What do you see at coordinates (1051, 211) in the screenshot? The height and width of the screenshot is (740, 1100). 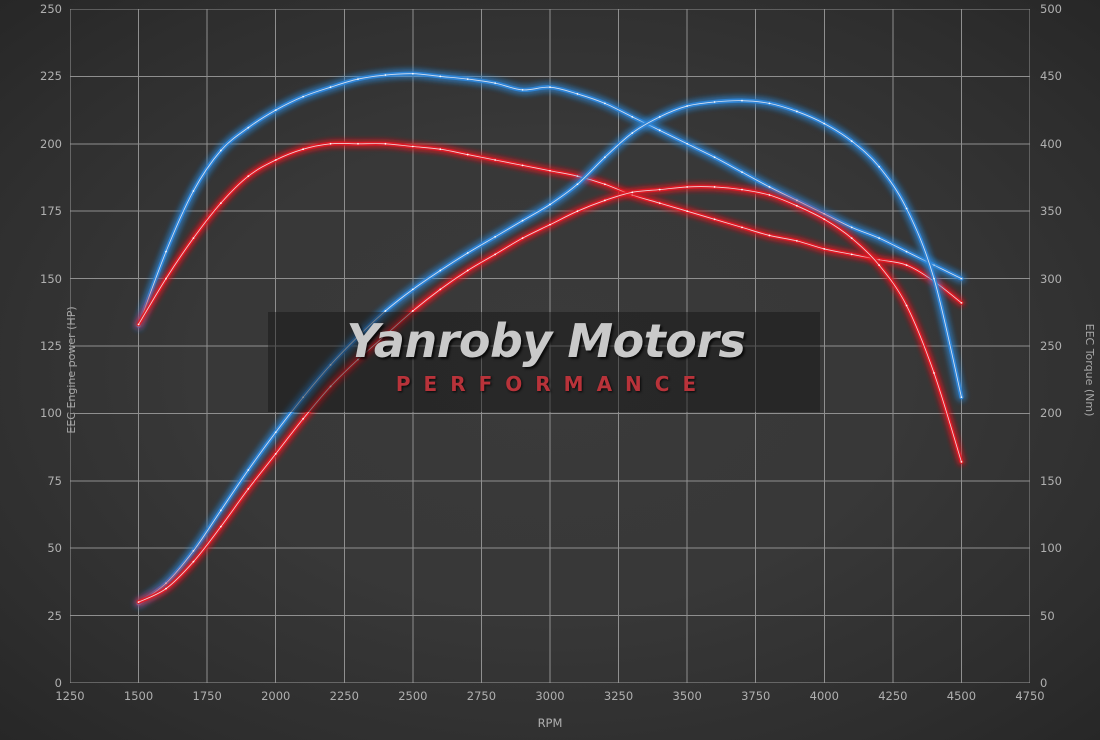 I see `y-right-tick-350: 350` at bounding box center [1051, 211].